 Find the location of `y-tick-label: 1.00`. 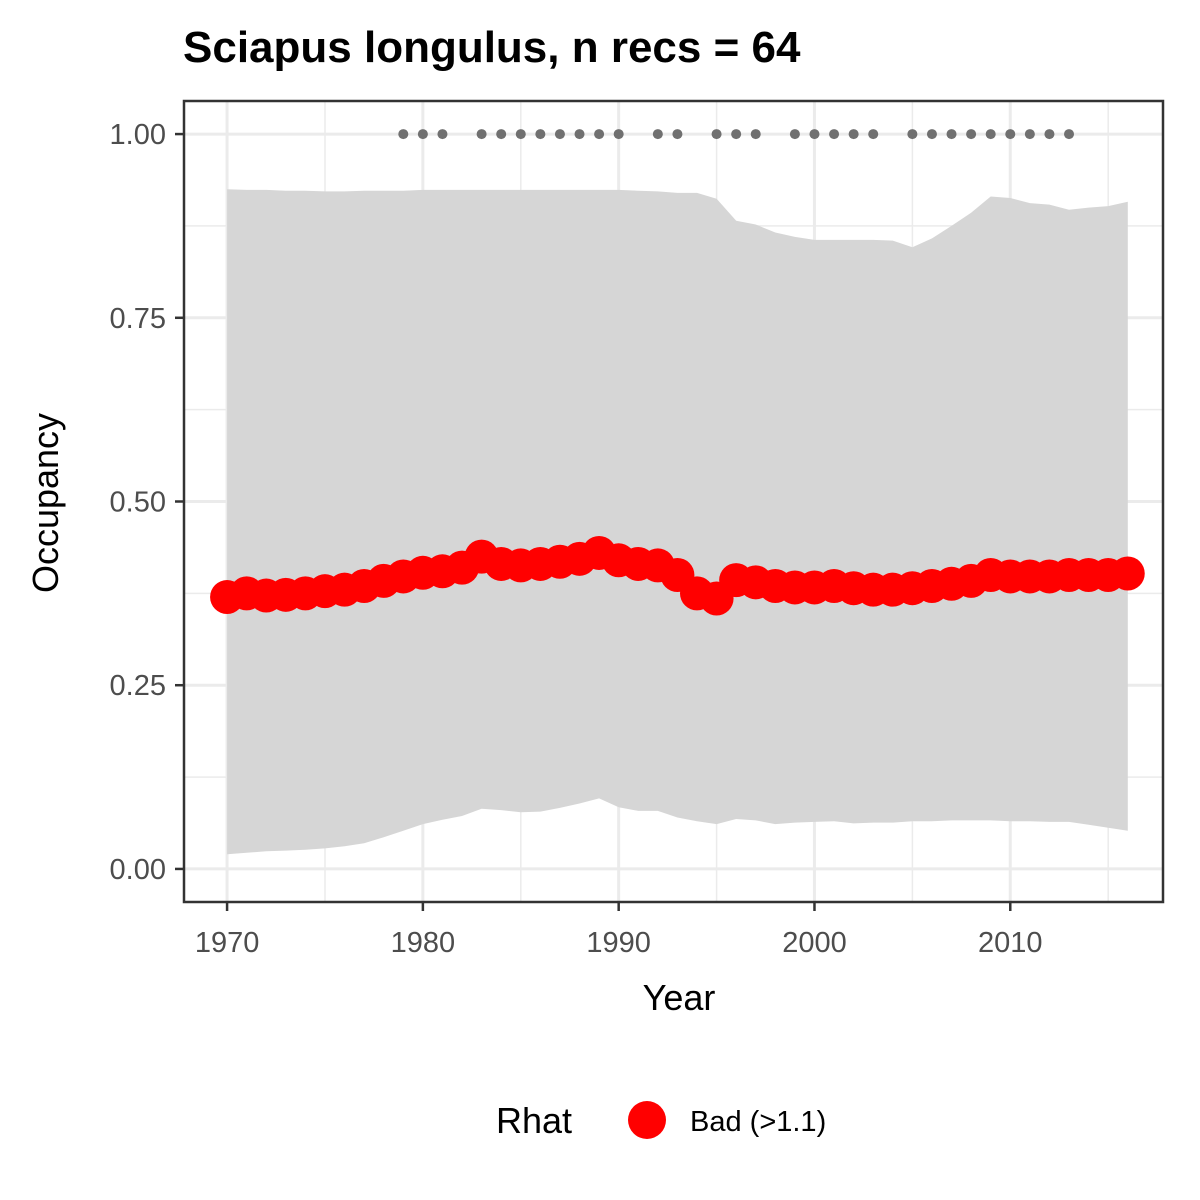

y-tick-label: 1.00 is located at coordinates (138, 135).